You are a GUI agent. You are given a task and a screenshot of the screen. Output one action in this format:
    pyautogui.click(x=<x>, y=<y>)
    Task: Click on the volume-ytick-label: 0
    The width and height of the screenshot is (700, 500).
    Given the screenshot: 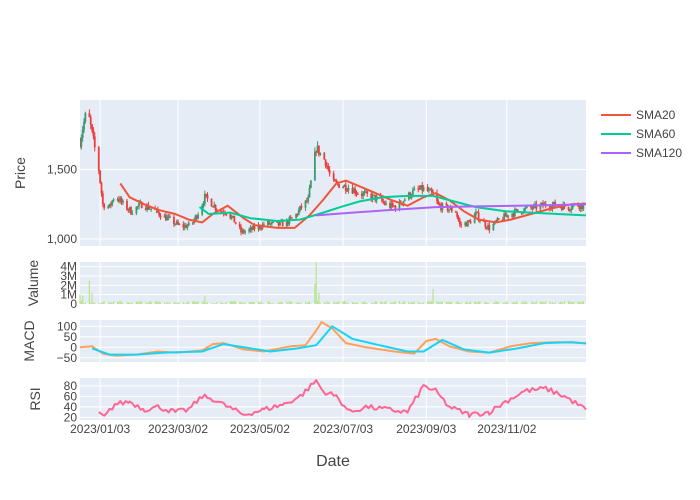 What is the action you would take?
    pyautogui.click(x=73, y=304)
    